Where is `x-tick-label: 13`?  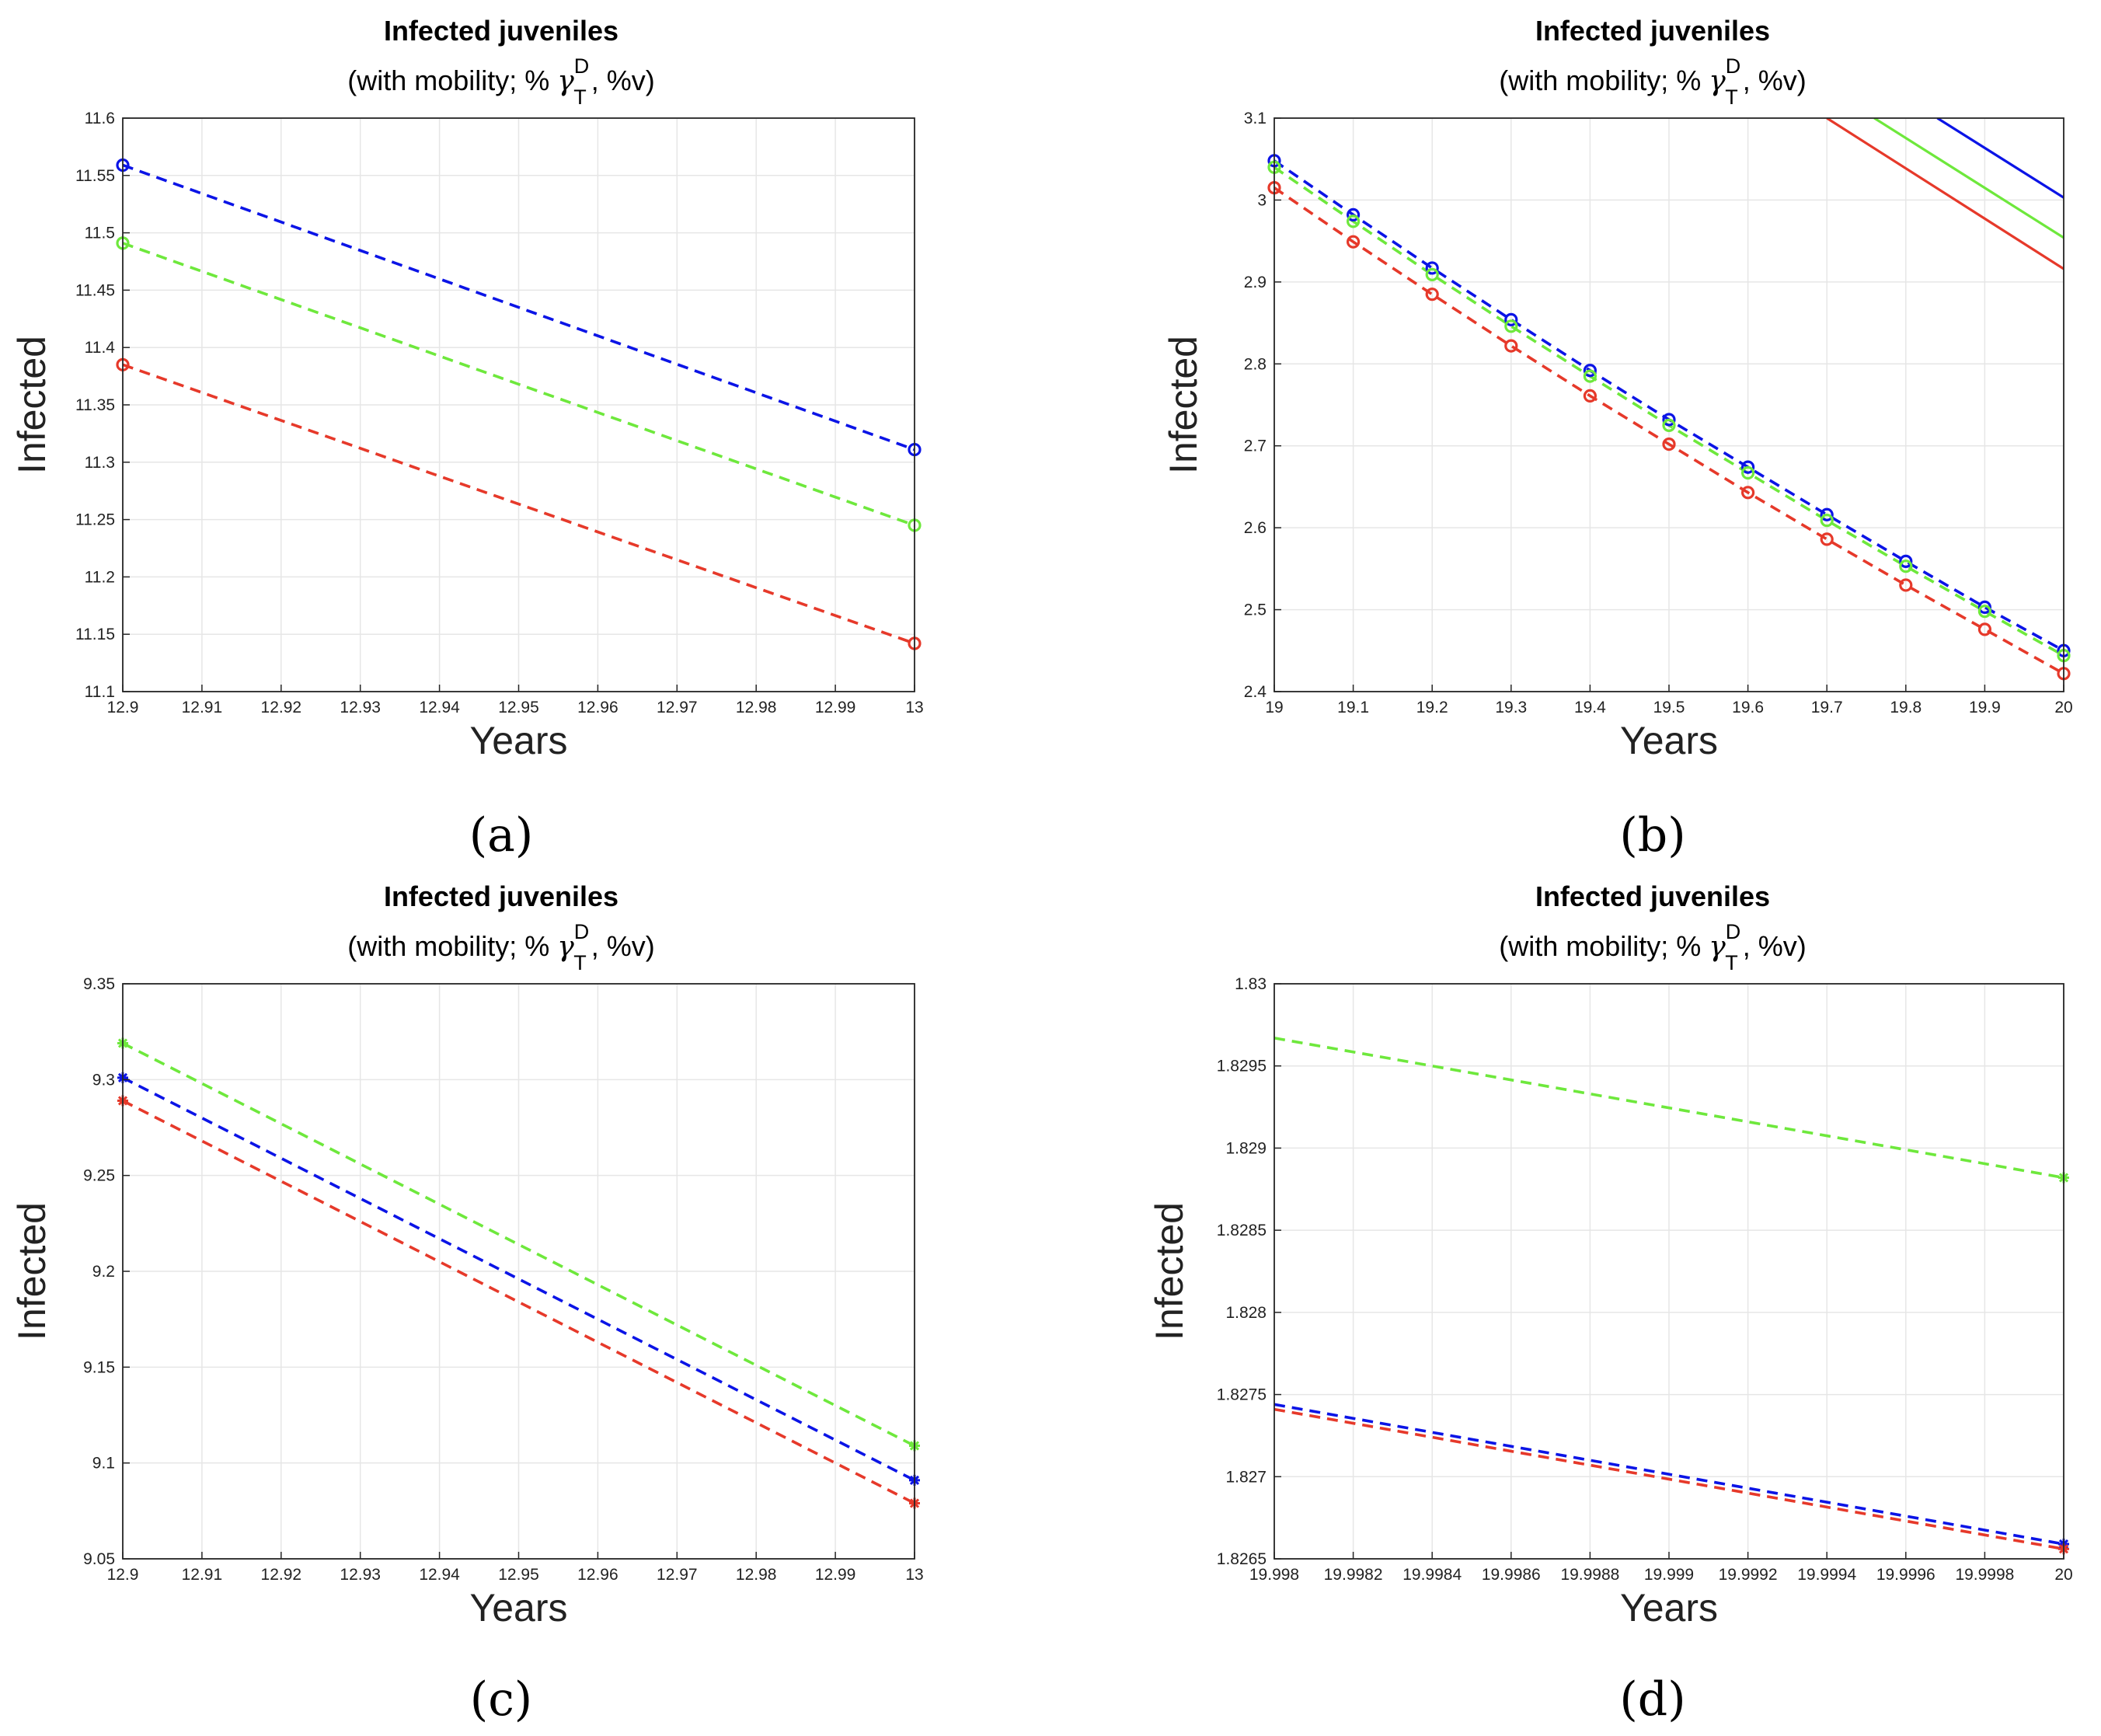 x-tick-label: 13 is located at coordinates (914, 707).